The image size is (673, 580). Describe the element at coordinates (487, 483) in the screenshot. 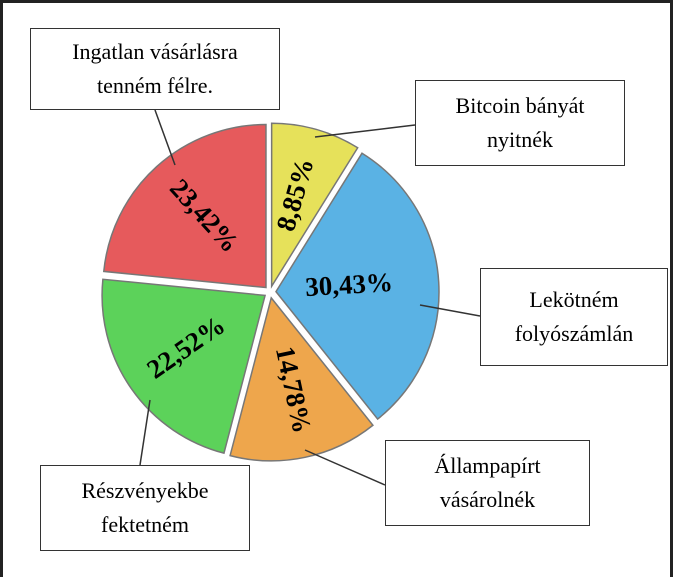

I see `slice-label-box: Állampapírt vásárolnék` at that location.